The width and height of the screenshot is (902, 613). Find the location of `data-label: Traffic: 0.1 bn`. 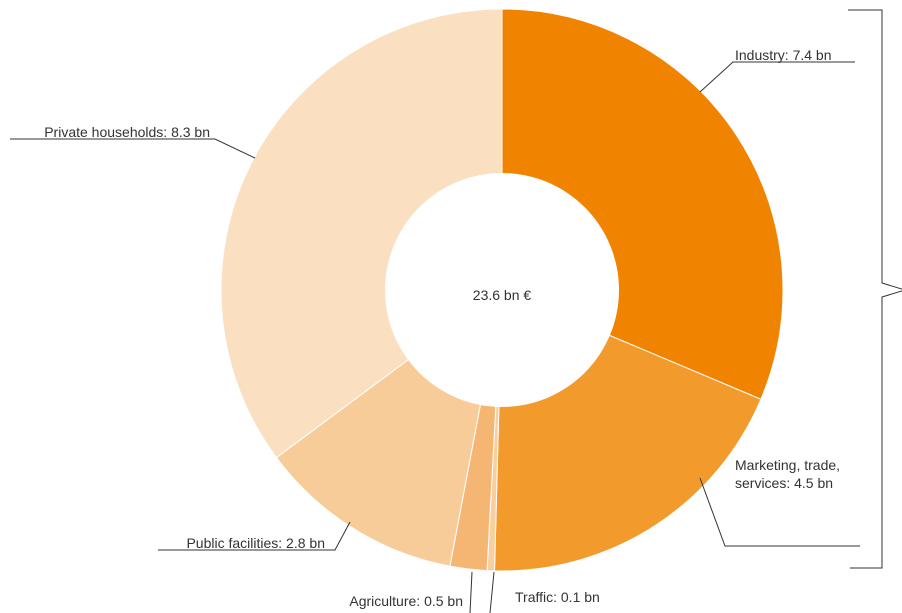

data-label: Traffic: 0.1 bn is located at coordinates (557, 597).